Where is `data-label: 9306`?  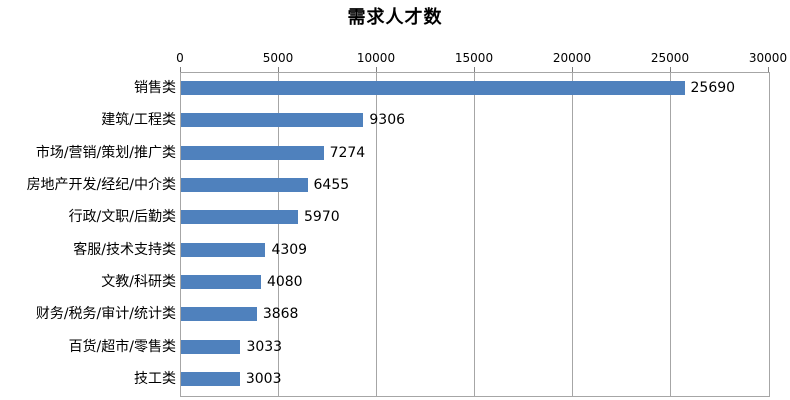 data-label: 9306 is located at coordinates (387, 120).